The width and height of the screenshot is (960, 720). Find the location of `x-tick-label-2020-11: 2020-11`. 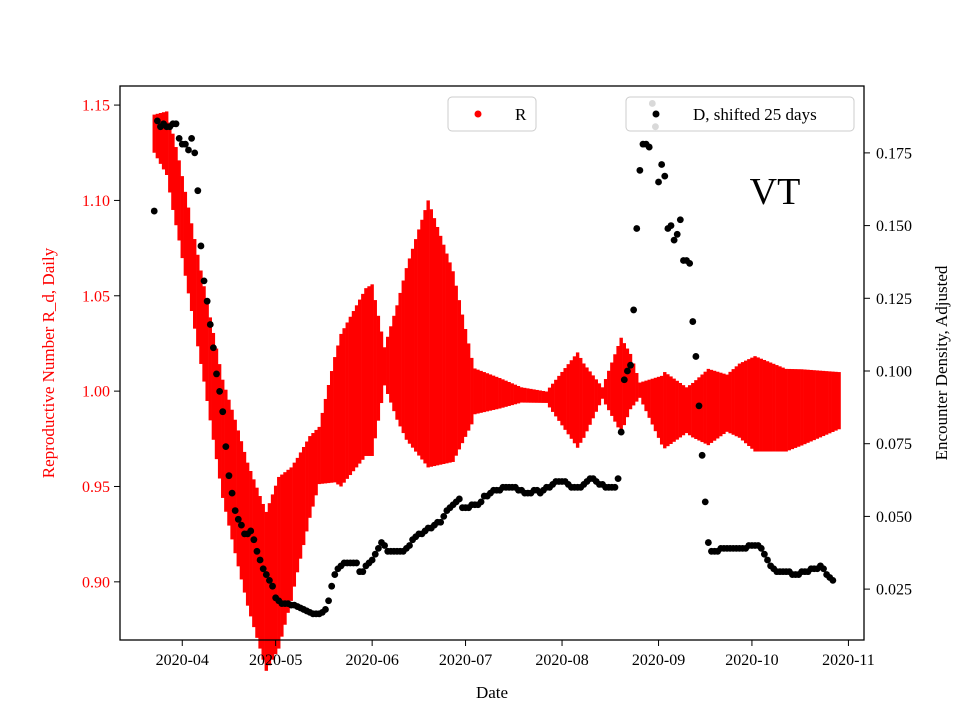

x-tick-label-2020-11: 2020-11 is located at coordinates (848, 660).